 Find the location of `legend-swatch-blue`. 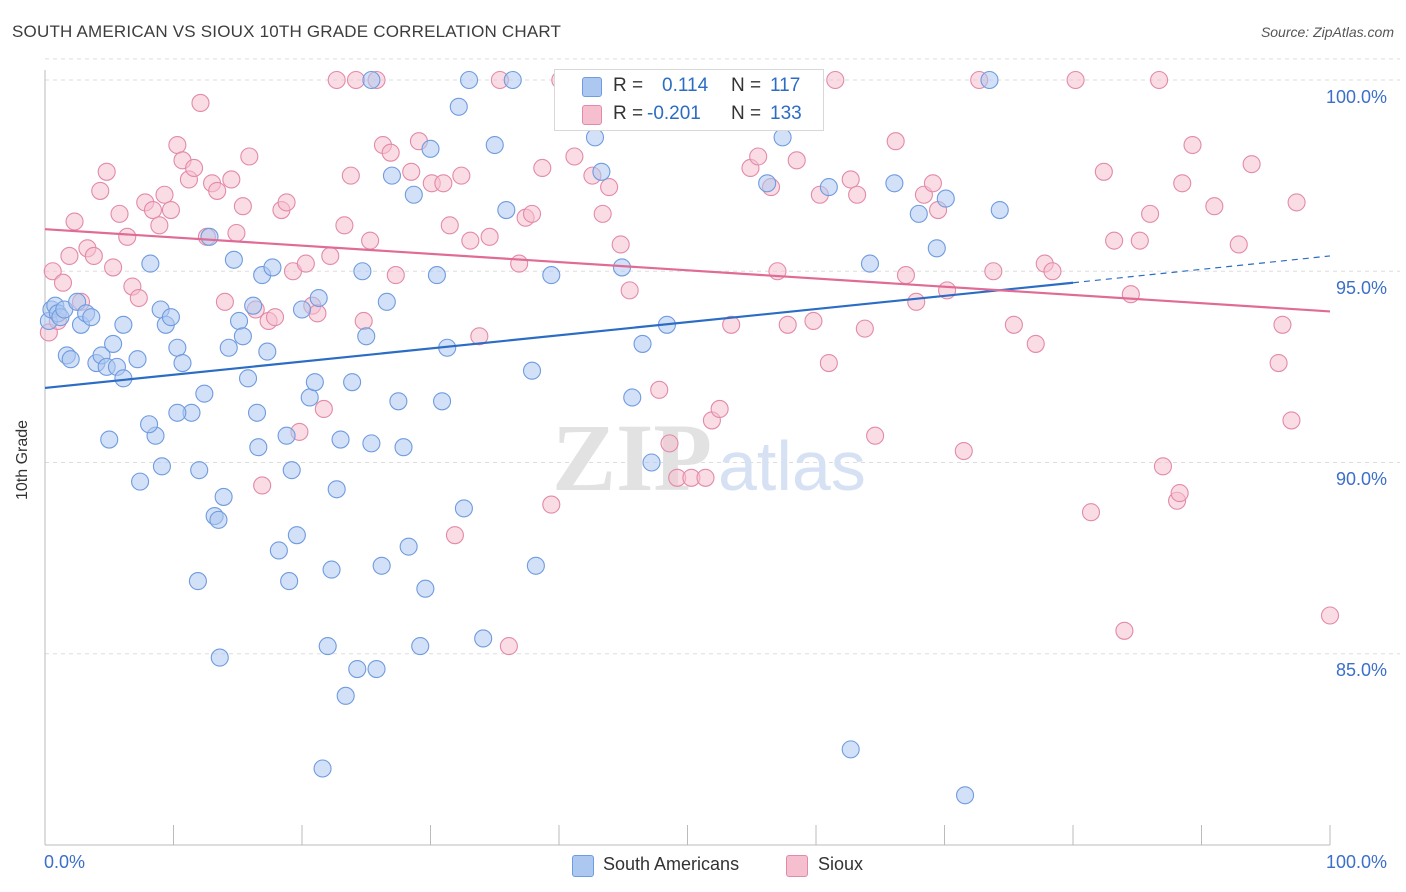

legend-swatch-blue is located at coordinates (592, 87).